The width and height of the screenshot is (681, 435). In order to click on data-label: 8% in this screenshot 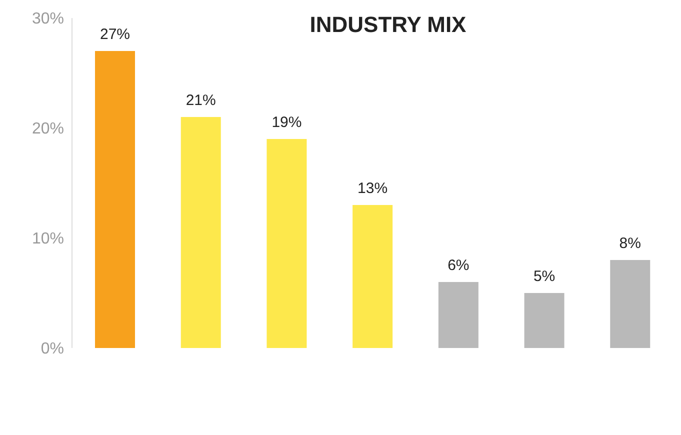, I will do `click(630, 243)`.